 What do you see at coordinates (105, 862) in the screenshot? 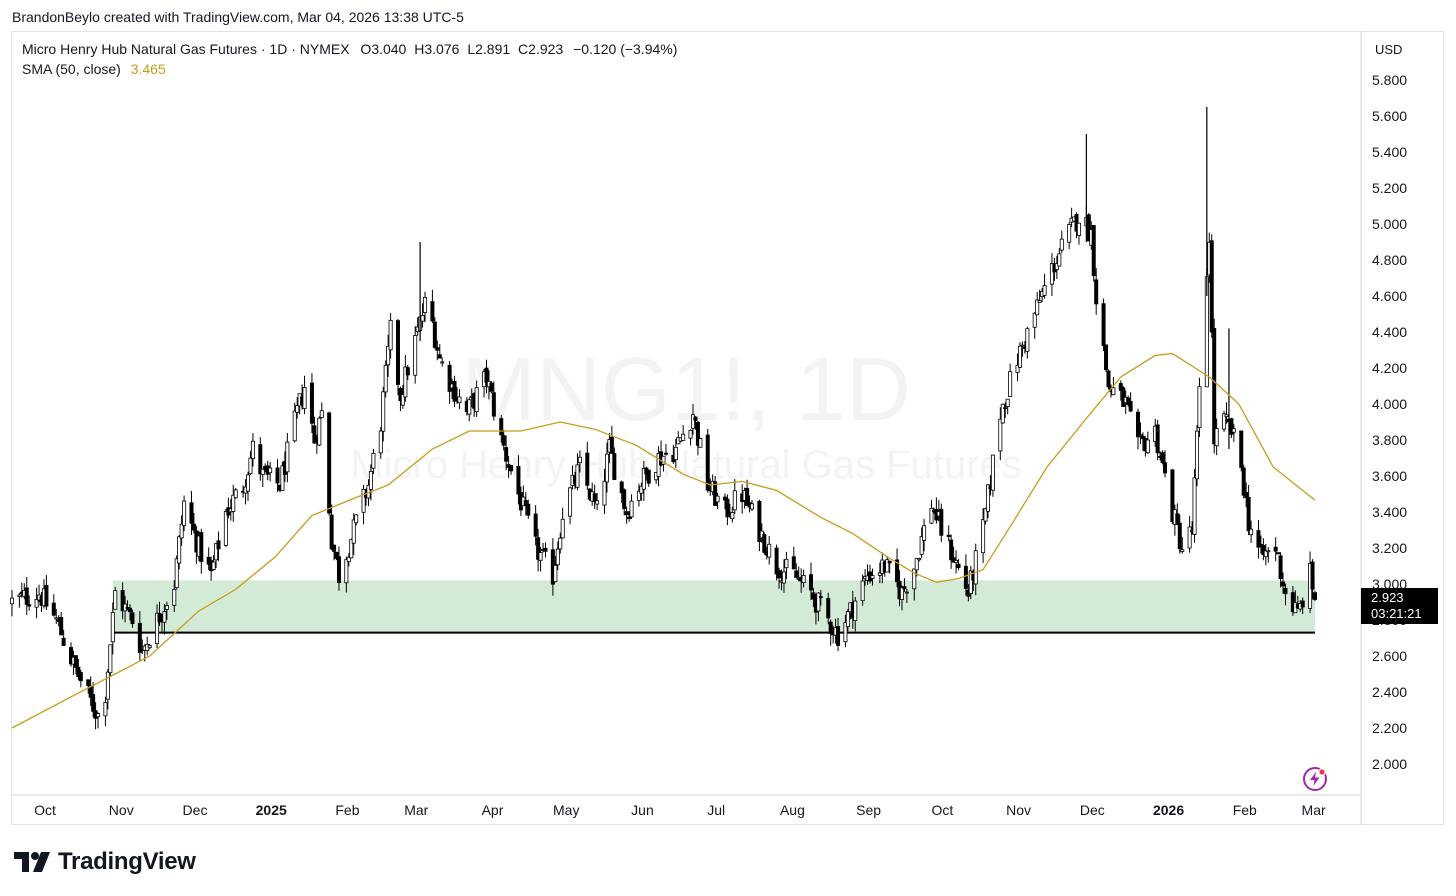
I see `tradingview-logo: TradingView` at bounding box center [105, 862].